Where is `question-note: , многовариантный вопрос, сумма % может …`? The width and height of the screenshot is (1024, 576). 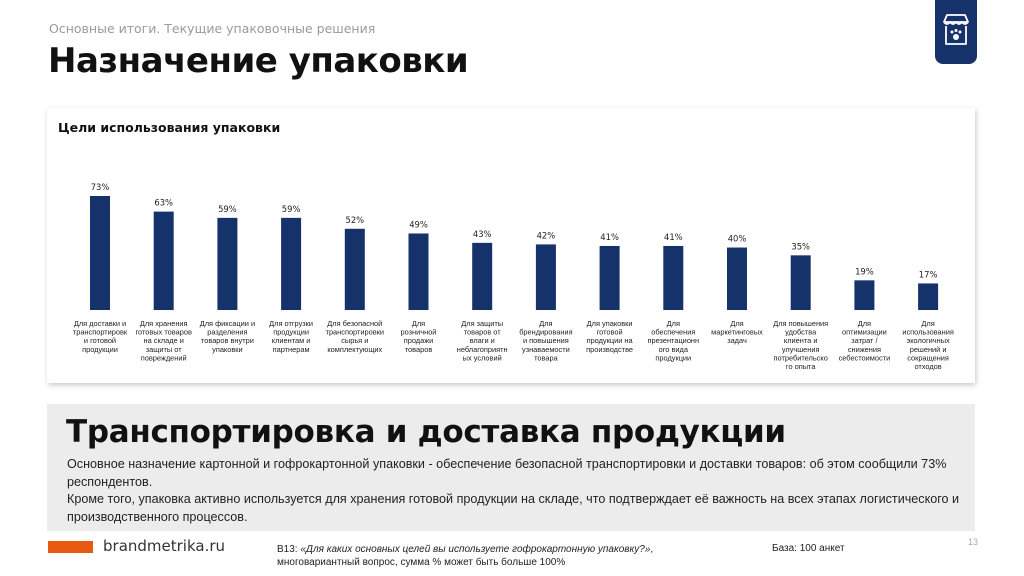
question-note: , многовариантный вопрос, сумма % может … is located at coordinates (465, 556).